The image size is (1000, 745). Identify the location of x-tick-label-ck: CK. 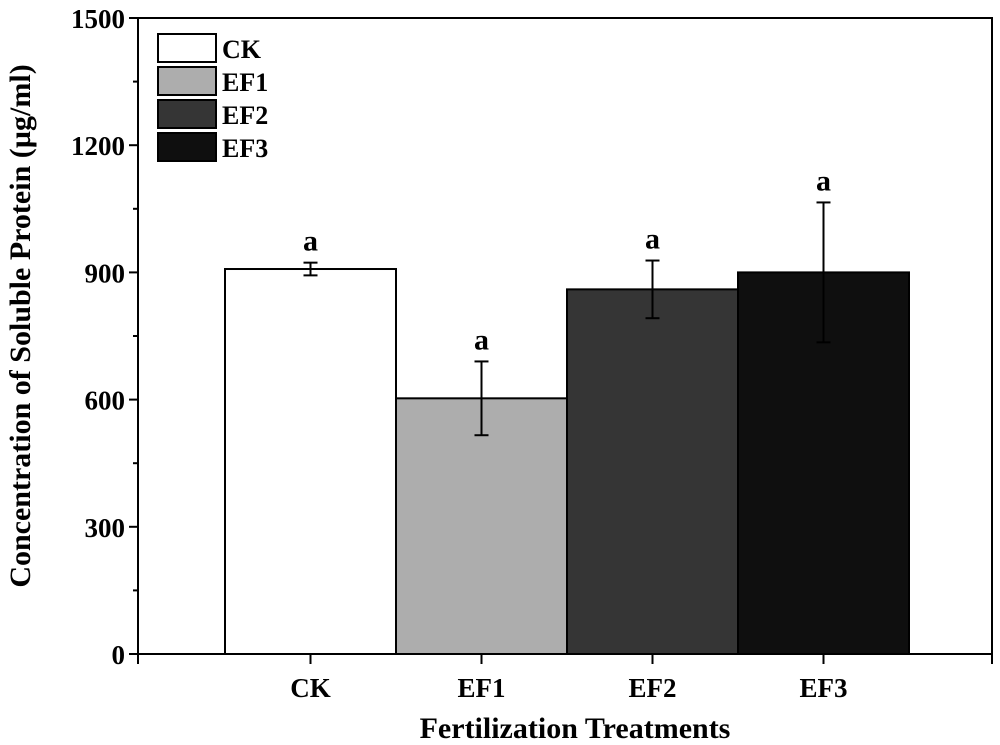
(310, 688).